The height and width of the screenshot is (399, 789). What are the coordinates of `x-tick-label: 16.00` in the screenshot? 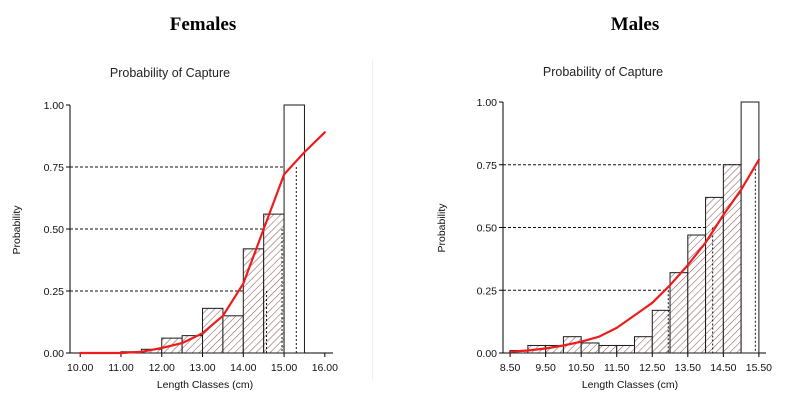 It's located at (325, 368).